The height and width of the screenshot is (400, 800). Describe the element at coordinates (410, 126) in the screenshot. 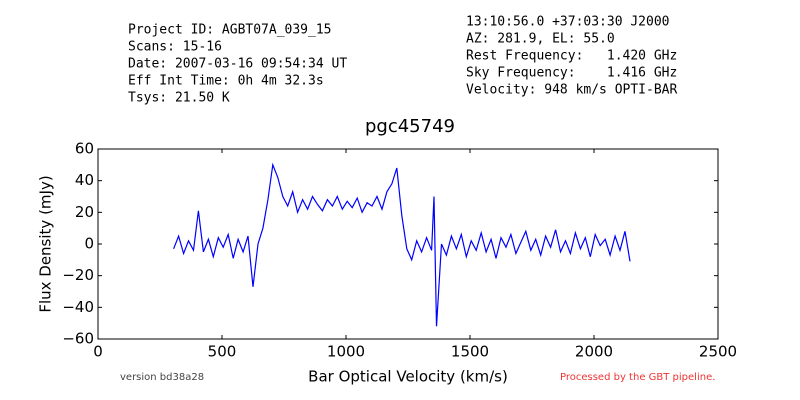

I see `chart-title: pgc45749` at that location.